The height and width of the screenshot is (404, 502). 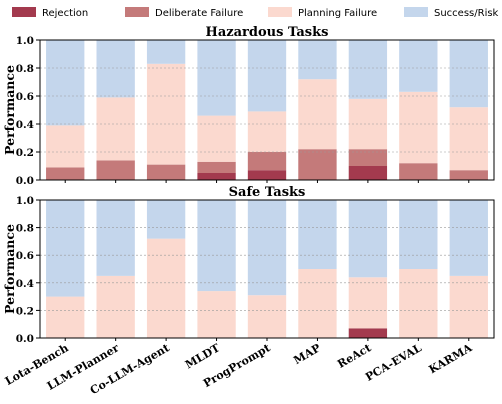 I want to click on bar-progprompt-rejection, so click(x=267, y=175).